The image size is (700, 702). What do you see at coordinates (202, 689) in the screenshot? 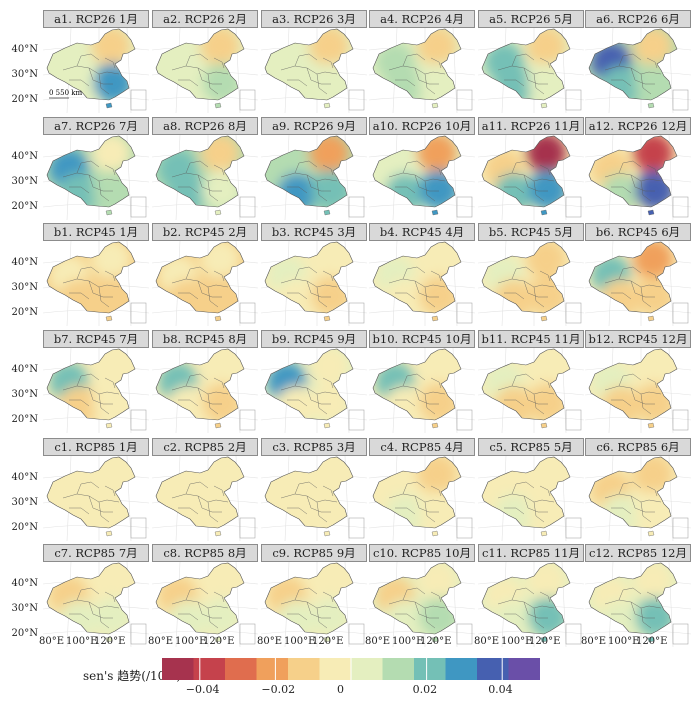
I see `colorbar-tick-label: −0.04` at bounding box center [202, 689].